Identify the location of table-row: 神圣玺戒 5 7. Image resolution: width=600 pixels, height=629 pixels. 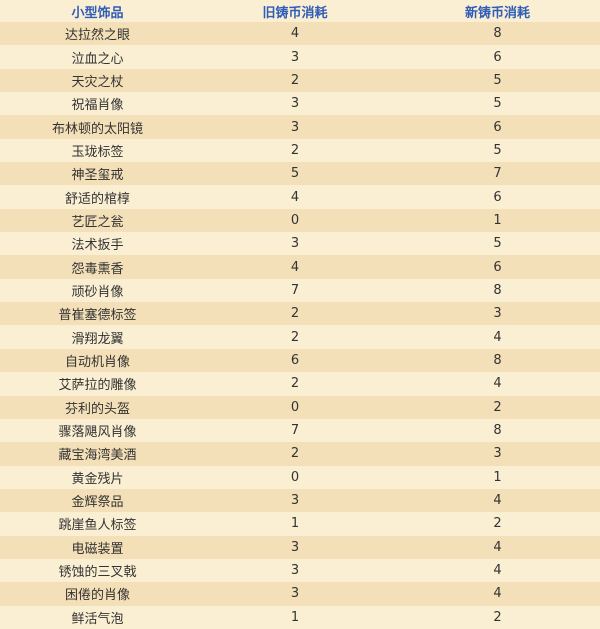
(300, 174).